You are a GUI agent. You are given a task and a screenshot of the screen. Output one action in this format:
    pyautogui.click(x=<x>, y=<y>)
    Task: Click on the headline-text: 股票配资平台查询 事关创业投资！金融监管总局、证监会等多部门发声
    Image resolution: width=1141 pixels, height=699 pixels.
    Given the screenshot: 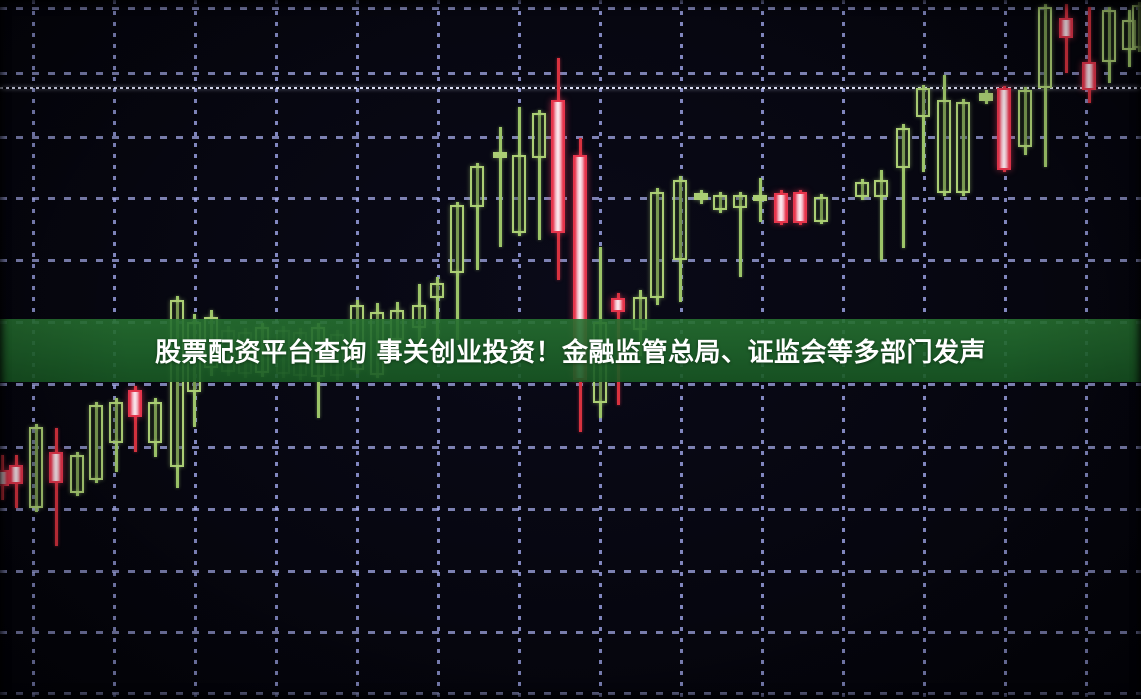 What is the action you would take?
    pyautogui.click(x=570, y=353)
    